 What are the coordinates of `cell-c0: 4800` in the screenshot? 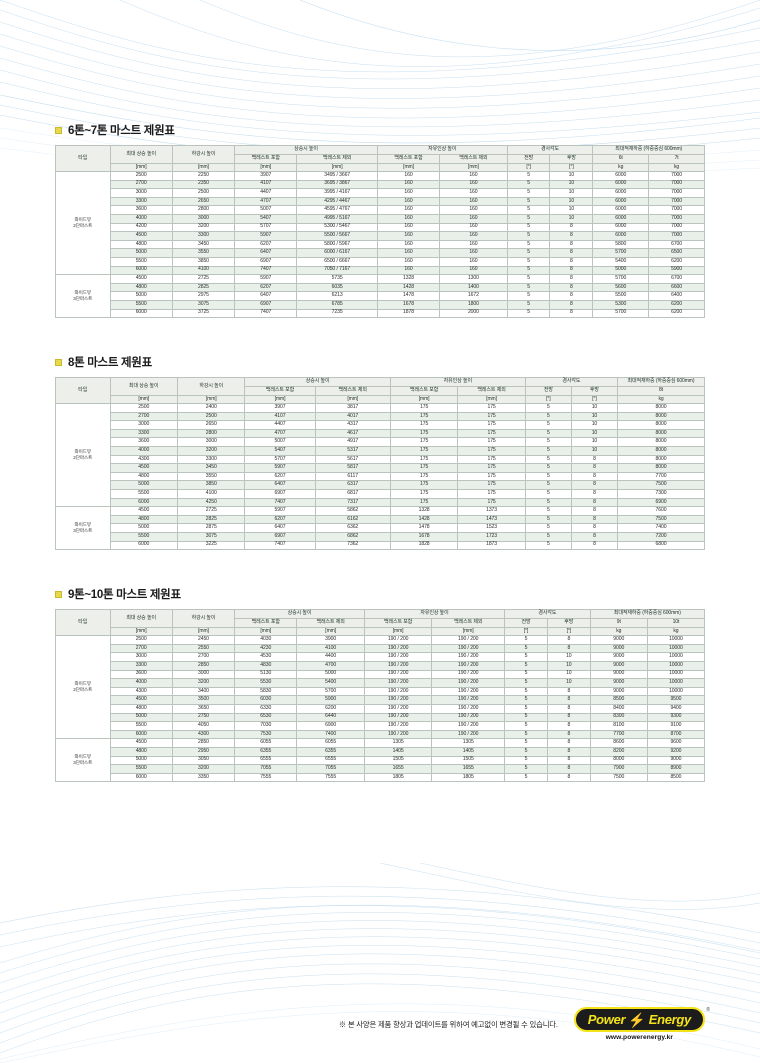 It's located at (141, 708).